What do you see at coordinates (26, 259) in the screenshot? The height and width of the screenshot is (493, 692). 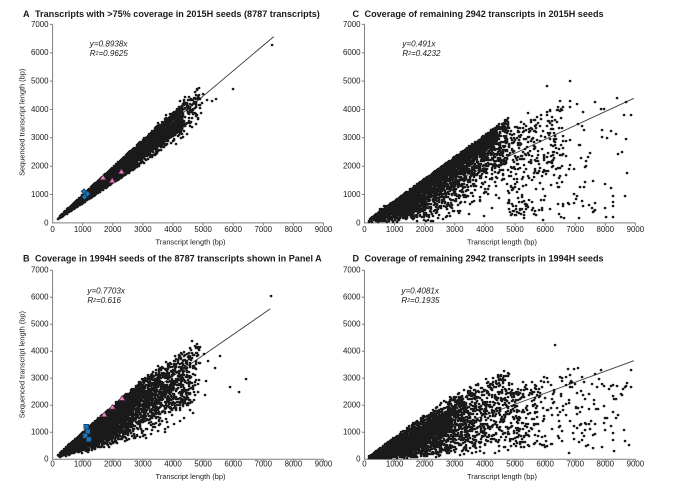 I see `svg-text: B` at bounding box center [26, 259].